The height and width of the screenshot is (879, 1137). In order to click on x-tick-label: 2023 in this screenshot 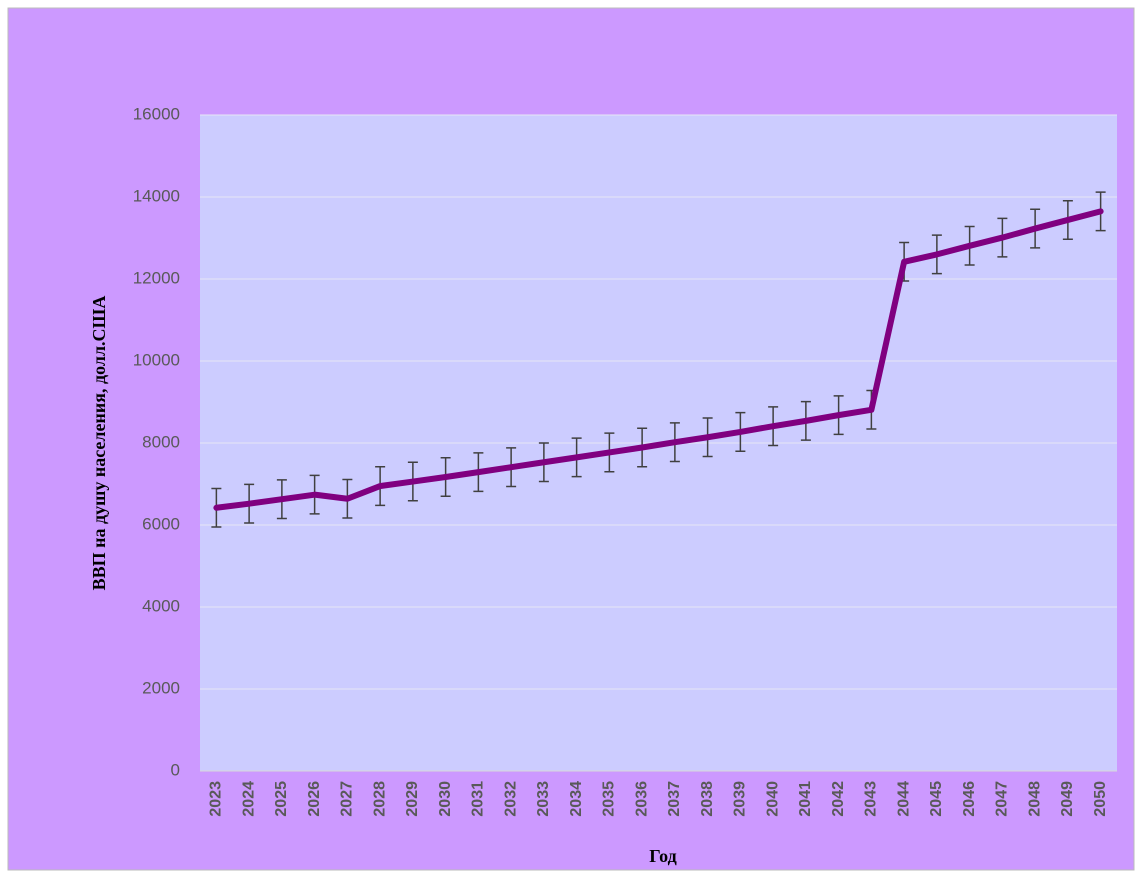, I will do `click(216, 799)`.